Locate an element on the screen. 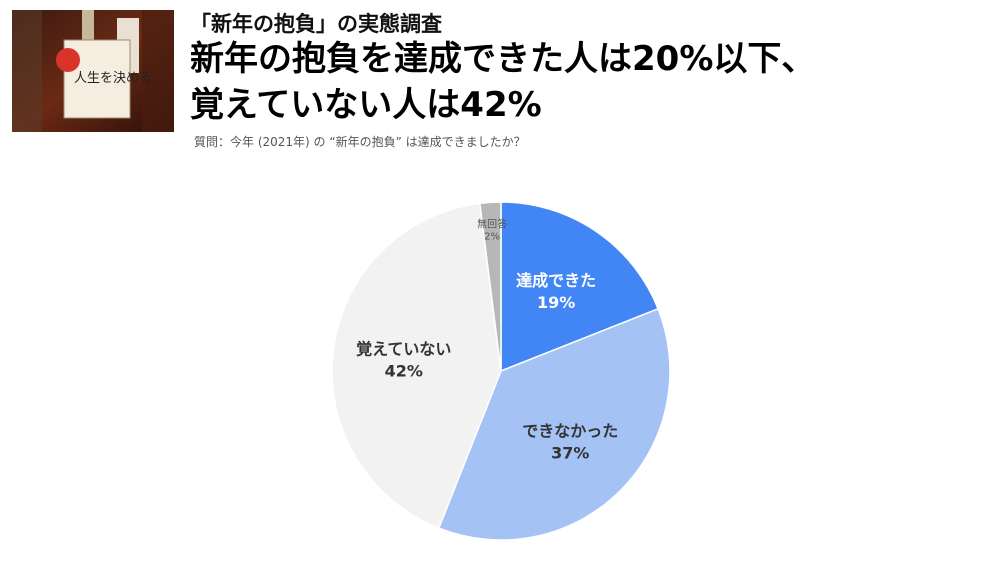 The width and height of the screenshot is (1000, 563). pie-label-value-3: 2% is located at coordinates (492, 236).